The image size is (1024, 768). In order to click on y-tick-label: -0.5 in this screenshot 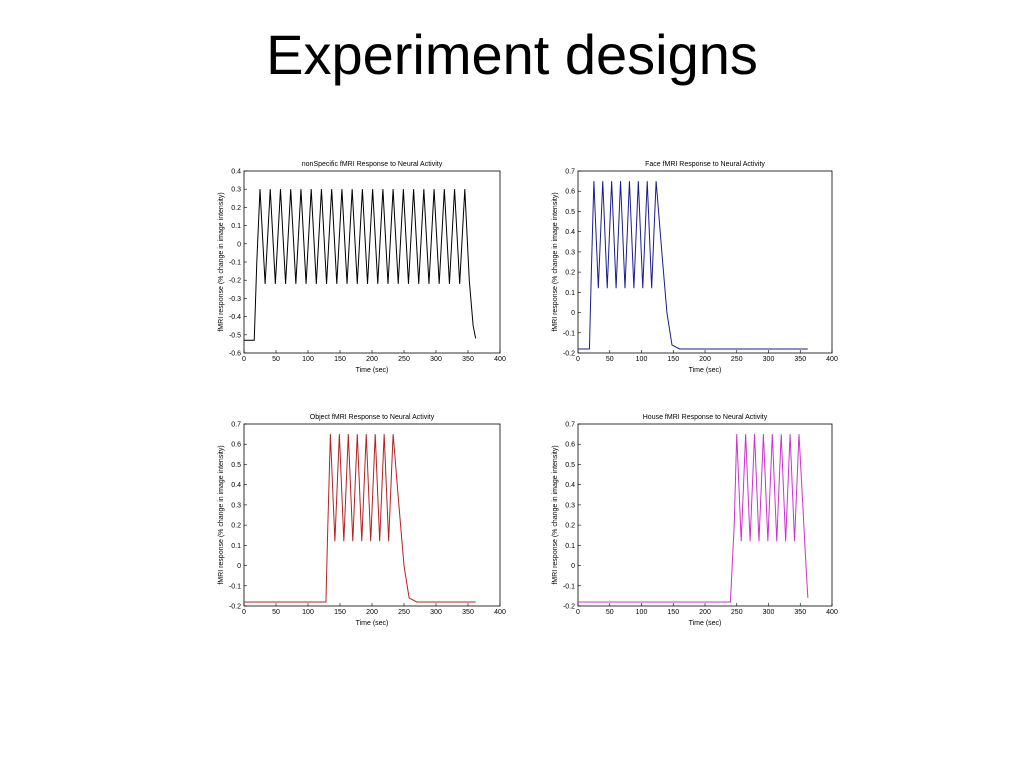, I will do `click(235, 335)`.